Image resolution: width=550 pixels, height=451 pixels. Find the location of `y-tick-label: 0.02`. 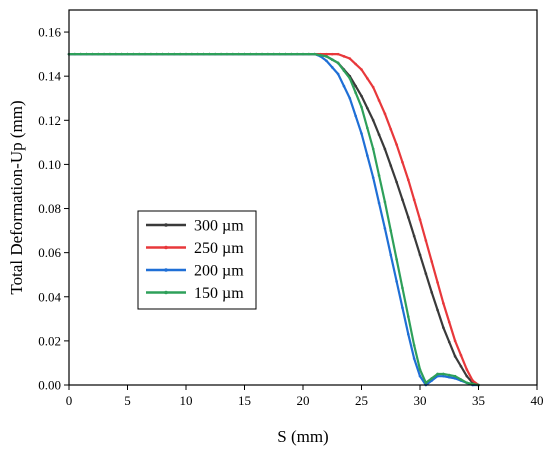

y-tick-label: 0.02 is located at coordinates (49, 340).